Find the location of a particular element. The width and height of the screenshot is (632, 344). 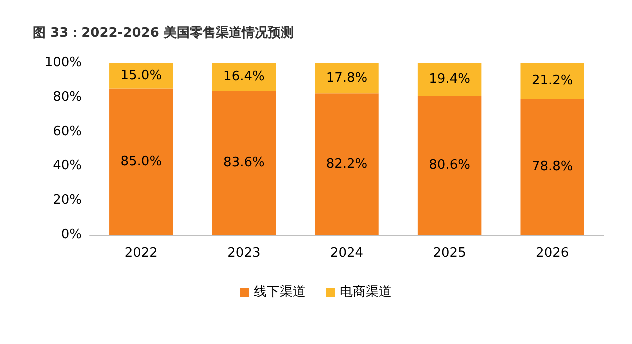

y-tick-label: 80% is located at coordinates (67, 97).